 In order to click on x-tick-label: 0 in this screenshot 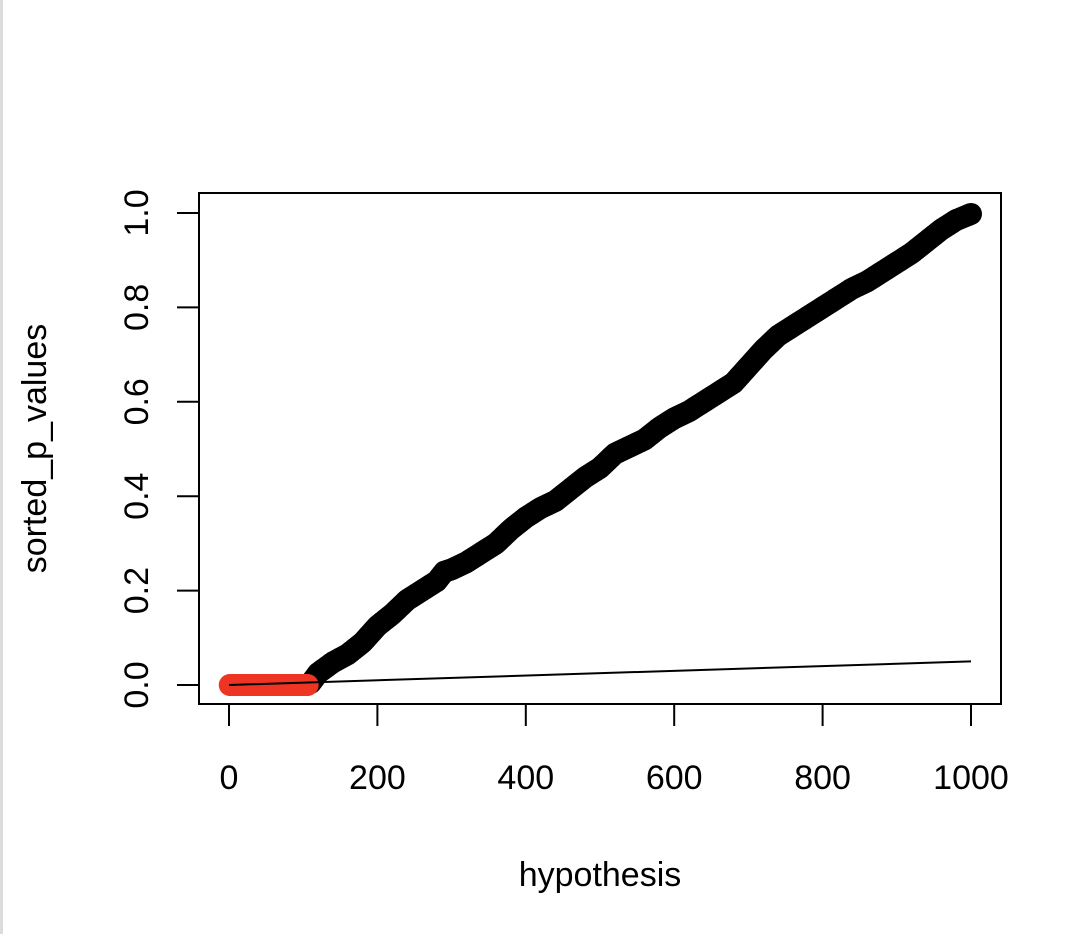, I will do `click(229, 778)`.